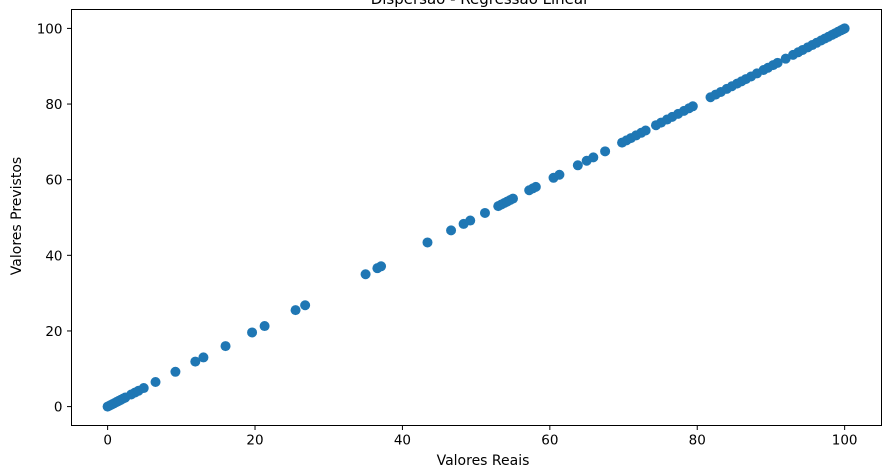 Image resolution: width=883 pixels, height=467 pixels. What do you see at coordinates (53, 105) in the screenshot?
I see `y-tick-label: 80` at bounding box center [53, 105].